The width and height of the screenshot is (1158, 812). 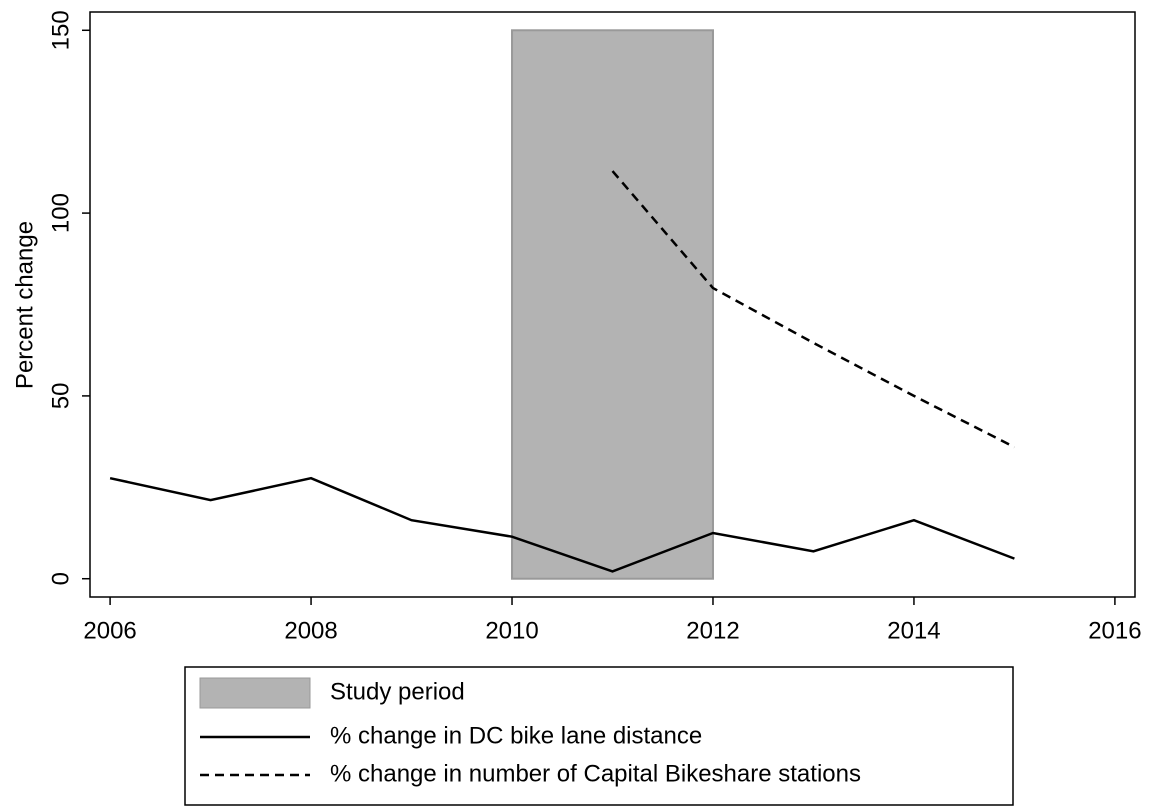 I want to click on x-tick-label: 2006, so click(x=109, y=630).